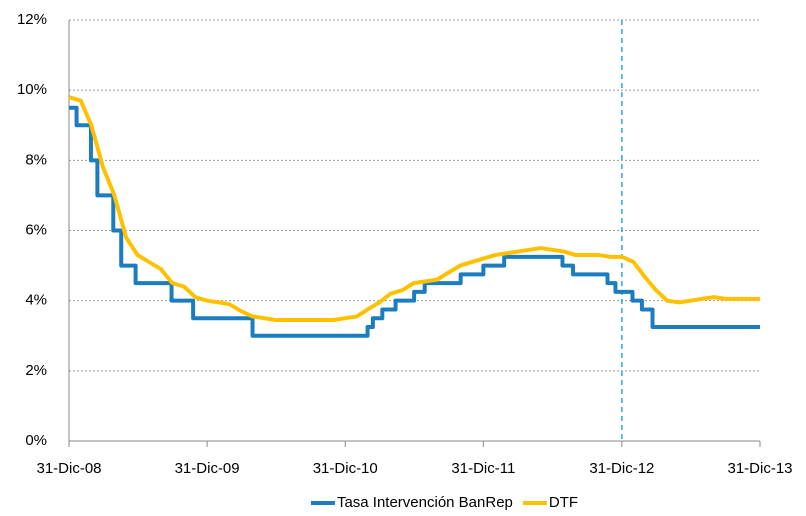 This screenshot has height=516, width=806. Describe the element at coordinates (425, 502) in the screenshot. I see `legend-label: Tasa Intervención BanRep` at that location.